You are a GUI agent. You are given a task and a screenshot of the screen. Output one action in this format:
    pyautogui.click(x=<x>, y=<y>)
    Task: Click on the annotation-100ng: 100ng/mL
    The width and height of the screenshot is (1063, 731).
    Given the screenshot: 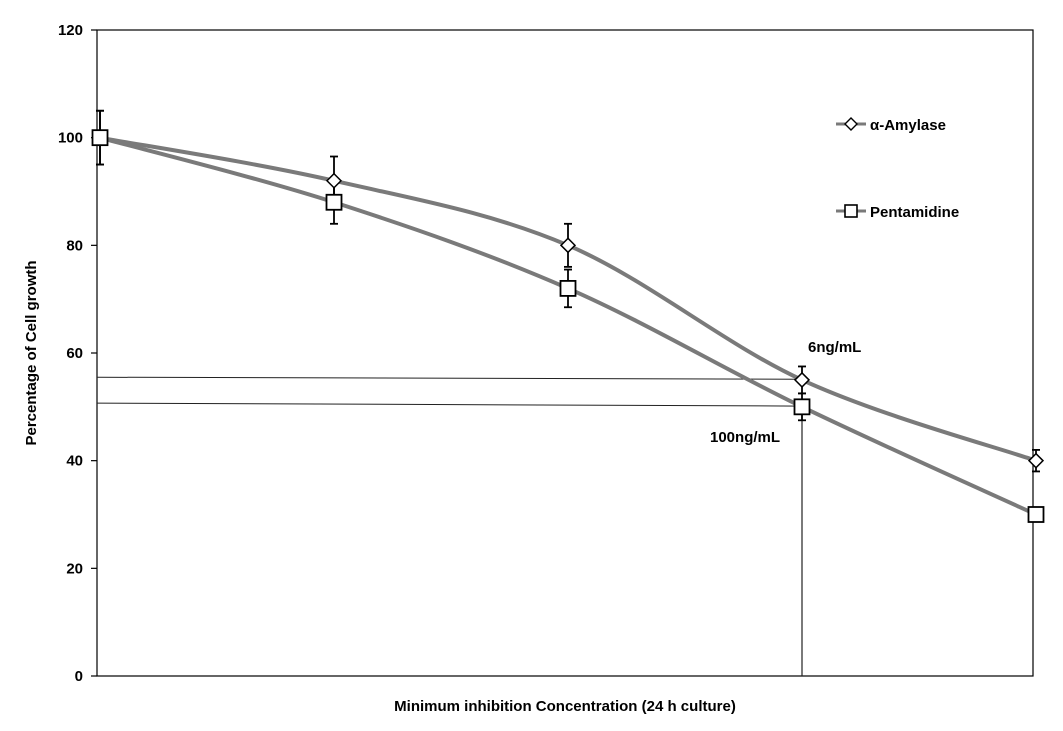 What is the action you would take?
    pyautogui.click(x=745, y=437)
    